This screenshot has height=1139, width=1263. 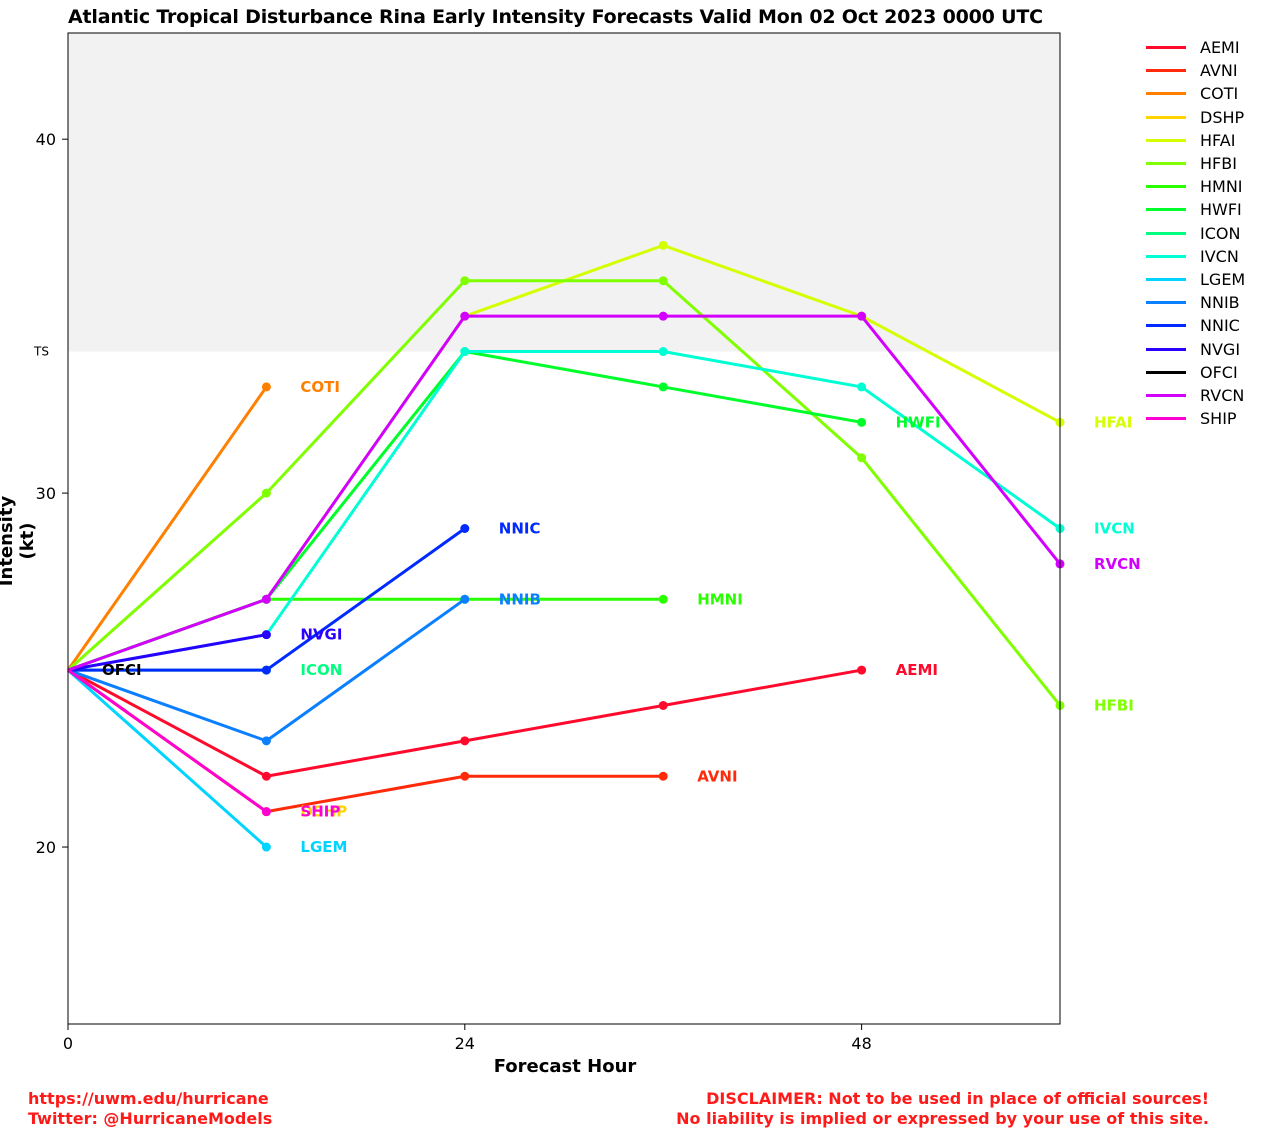 What do you see at coordinates (321, 635) in the screenshot?
I see `end-label-nvgi: NVGI` at bounding box center [321, 635].